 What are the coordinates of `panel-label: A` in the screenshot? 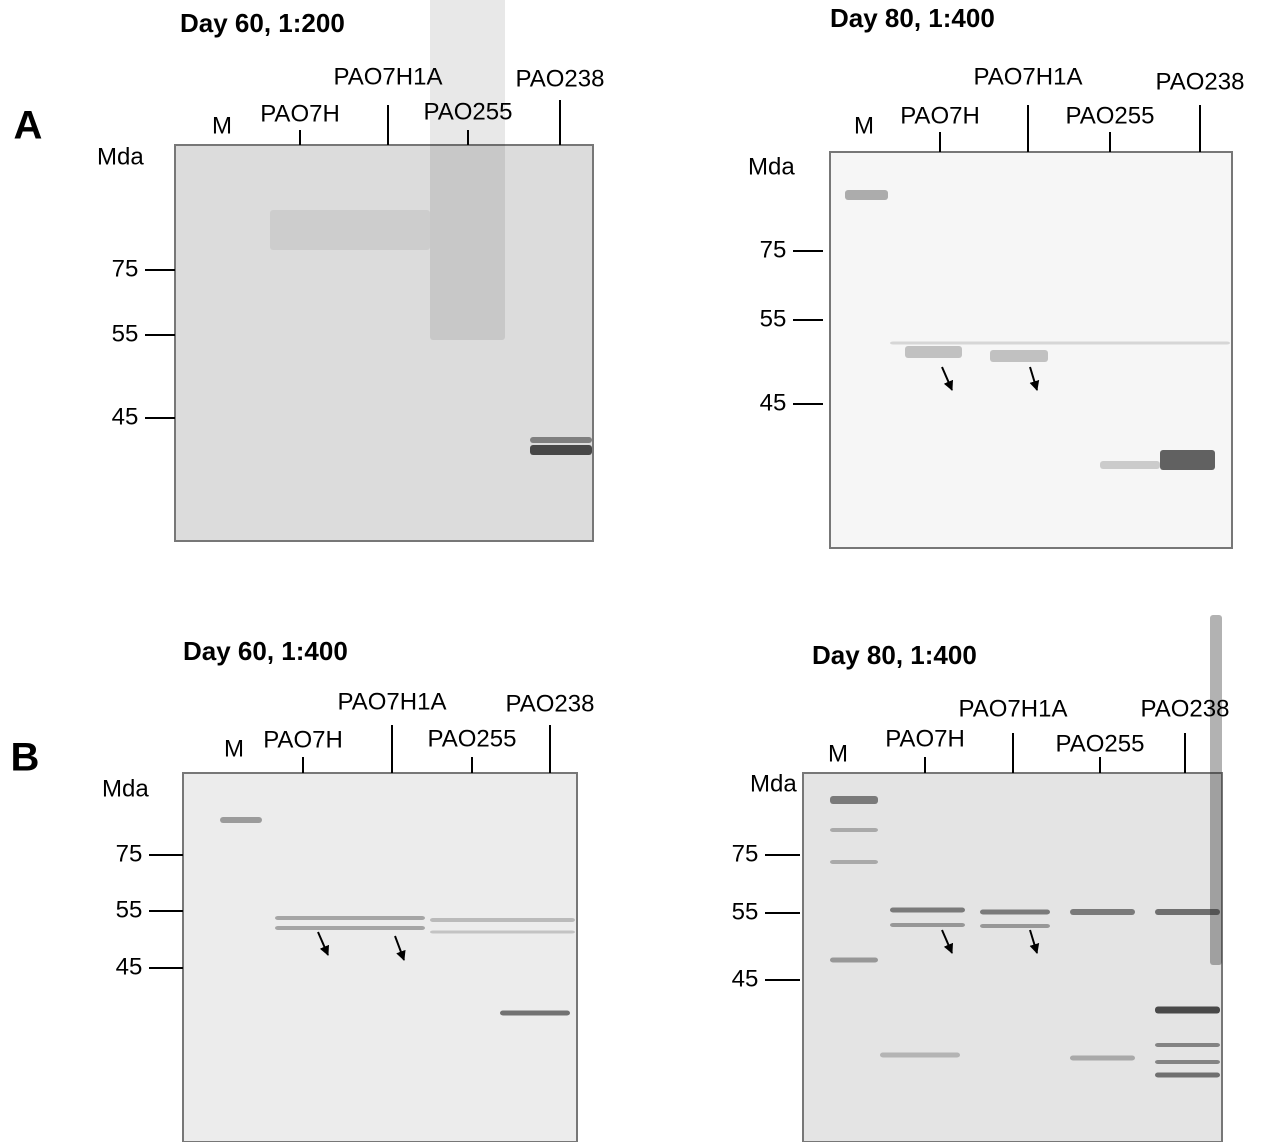 It's located at (28, 126).